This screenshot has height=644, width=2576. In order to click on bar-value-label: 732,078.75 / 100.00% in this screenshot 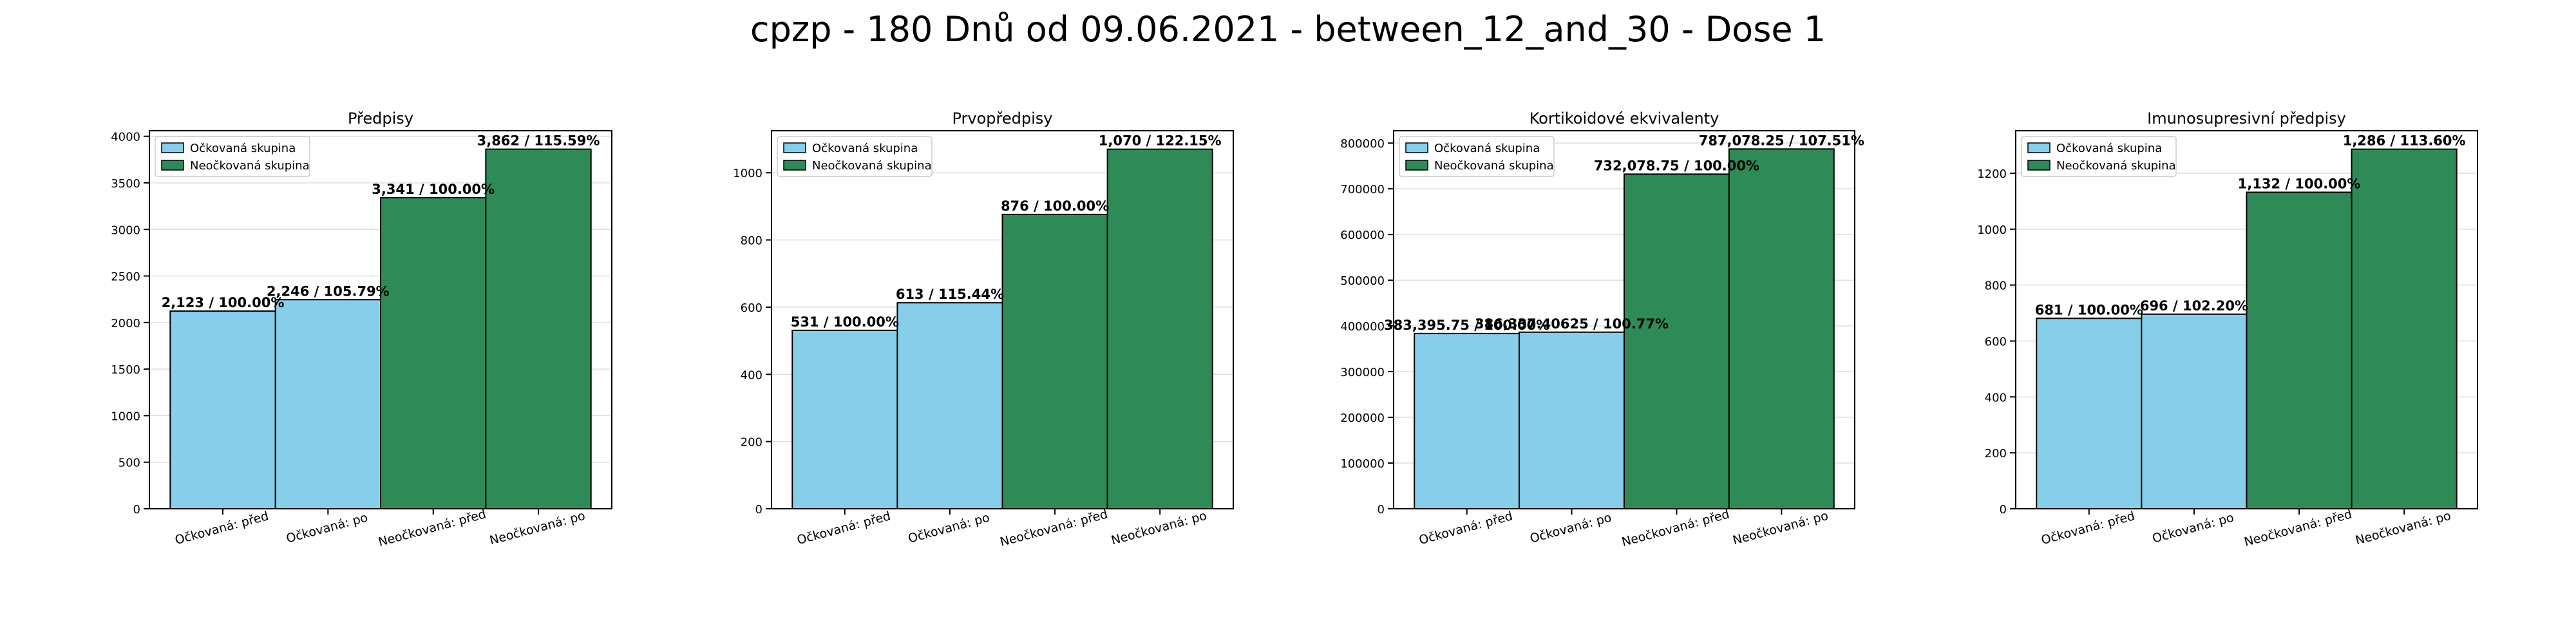, I will do `click(1676, 166)`.